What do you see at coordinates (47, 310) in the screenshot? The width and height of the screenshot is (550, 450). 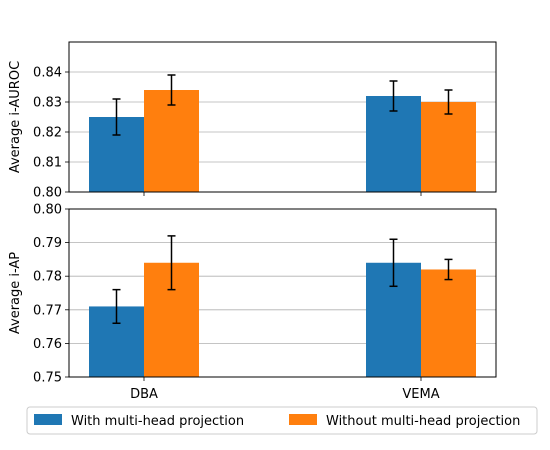 I see `y-tick-label: 0.77` at bounding box center [47, 310].